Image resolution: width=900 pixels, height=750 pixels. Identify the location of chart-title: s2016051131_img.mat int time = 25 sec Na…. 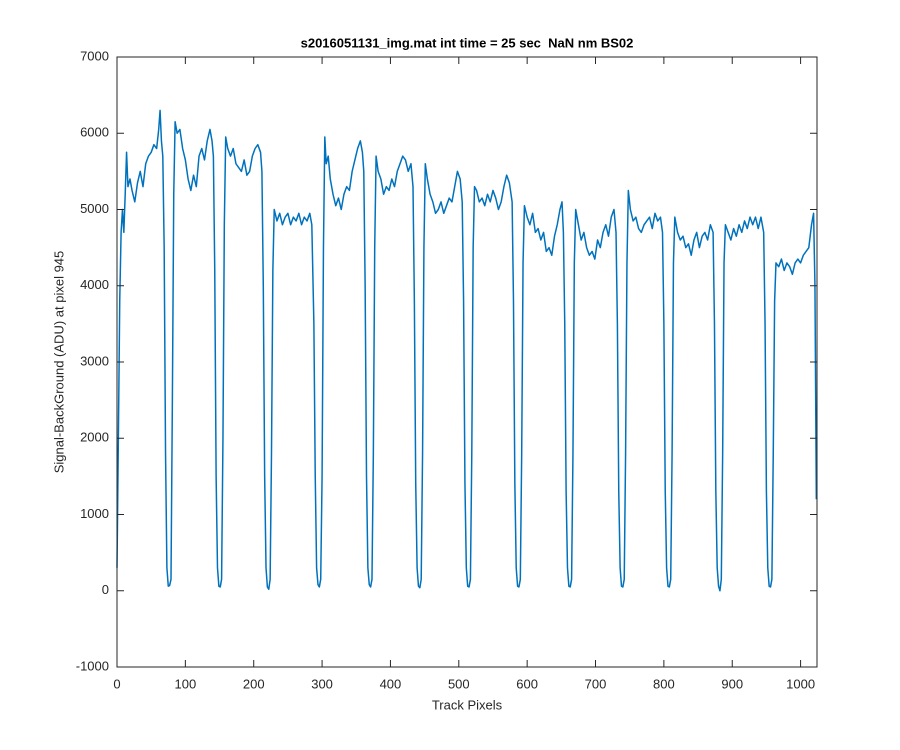
(467, 42).